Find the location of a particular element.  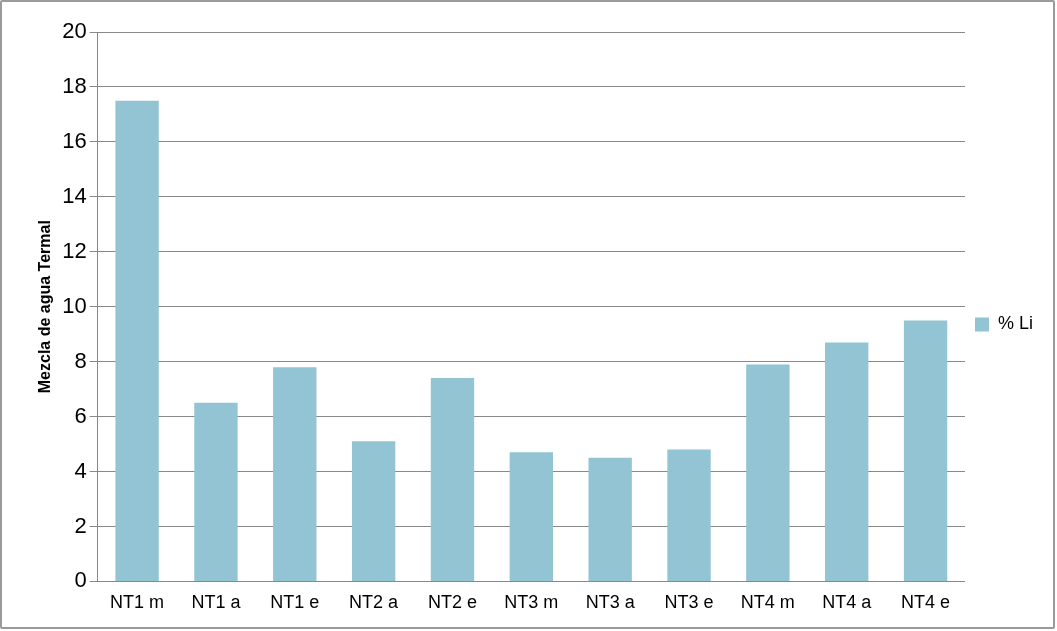

x-tick-label: NT3 a is located at coordinates (610, 602).